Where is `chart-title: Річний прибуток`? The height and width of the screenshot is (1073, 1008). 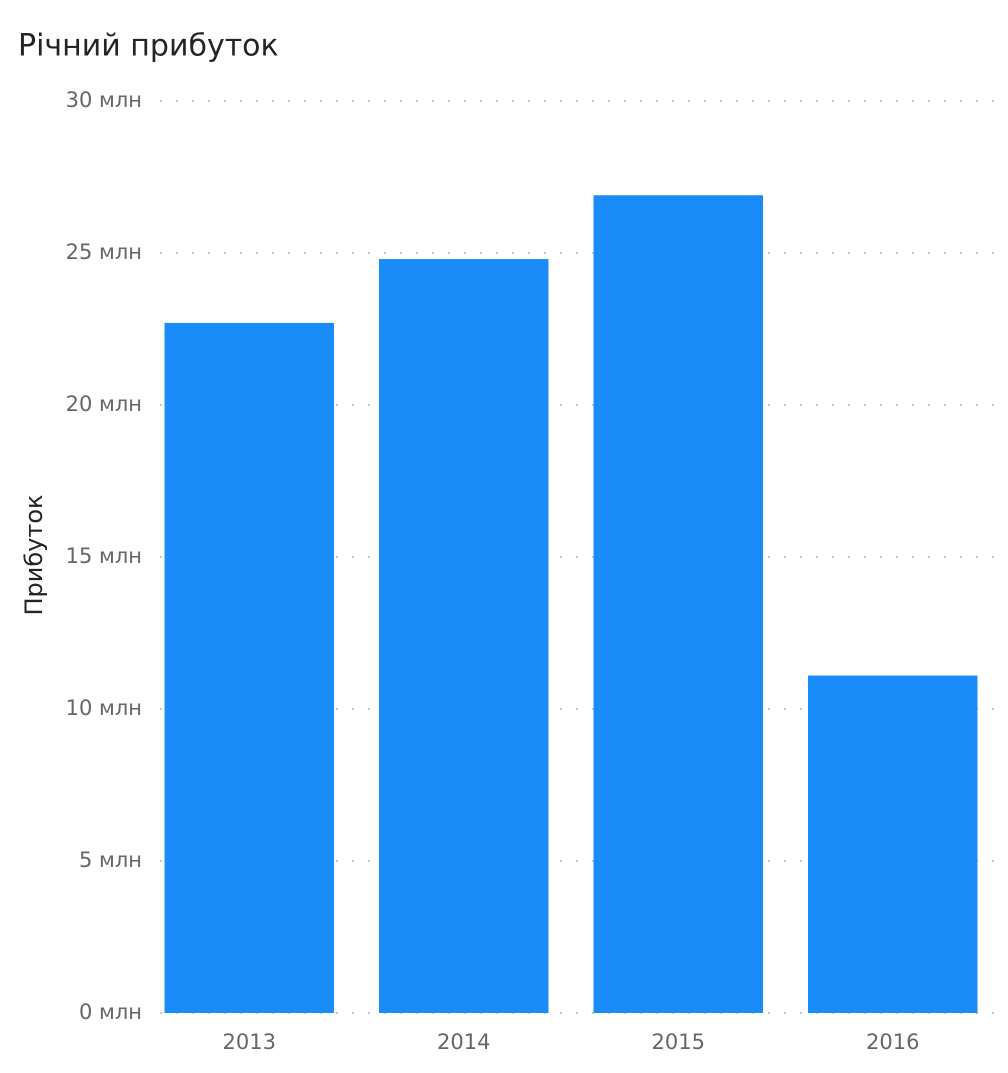 chart-title: Річний прибуток is located at coordinates (148, 46).